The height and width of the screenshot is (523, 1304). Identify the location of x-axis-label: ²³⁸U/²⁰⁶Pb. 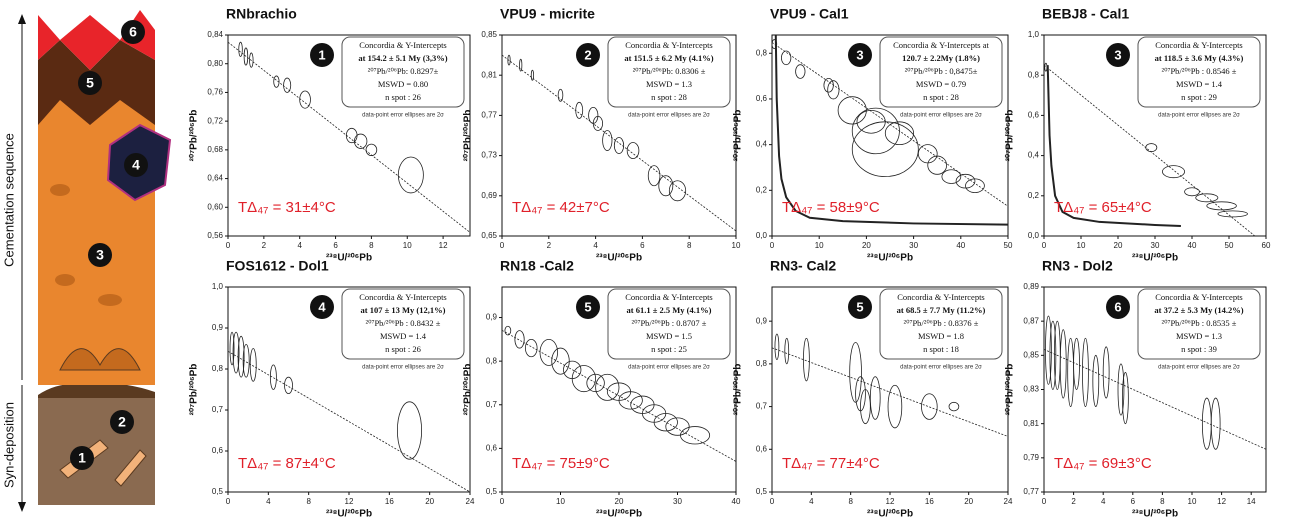
(619, 513).